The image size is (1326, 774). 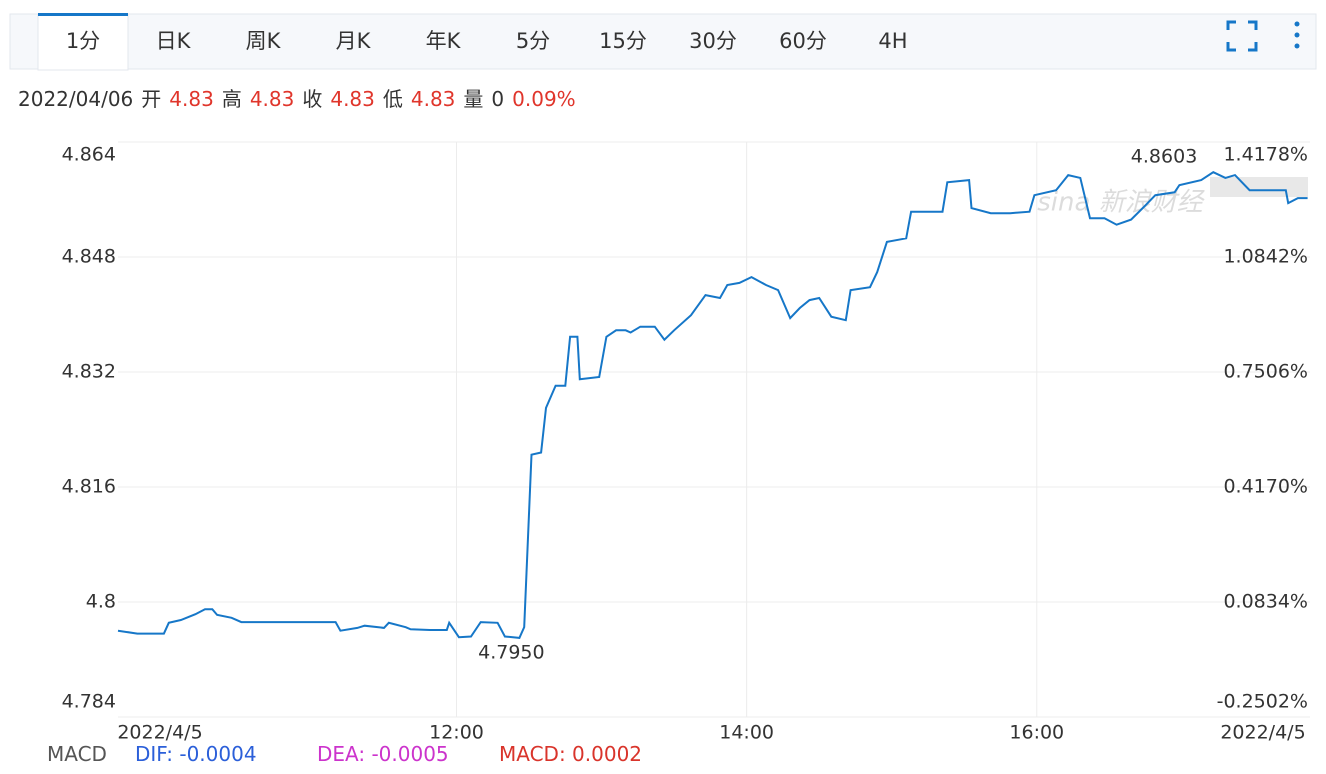 I want to click on y-tick-label: 4.8, so click(x=101, y=602).